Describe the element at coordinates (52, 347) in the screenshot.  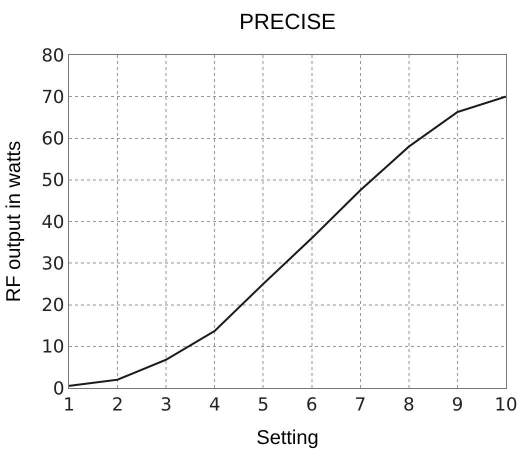
I see `y-tick-label: 10` at that location.